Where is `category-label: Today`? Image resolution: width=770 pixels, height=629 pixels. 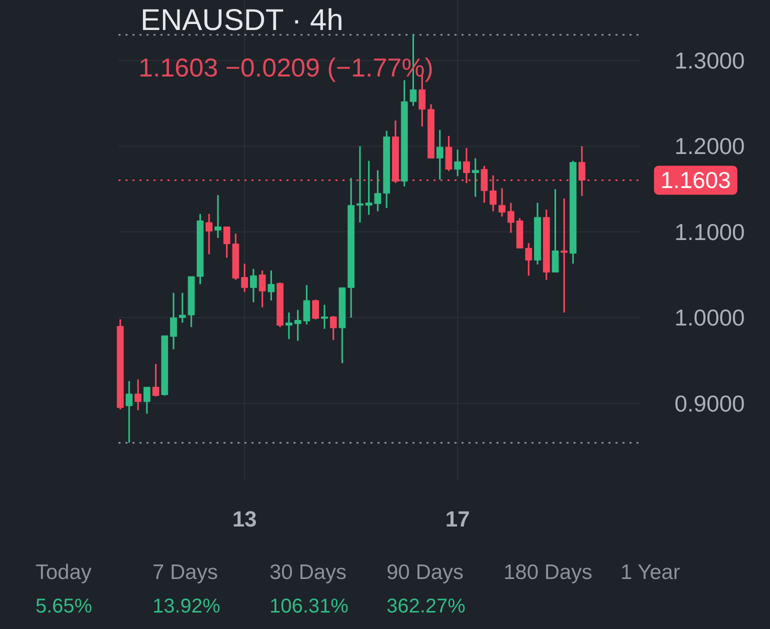
category-label: Today is located at coordinates (64, 572).